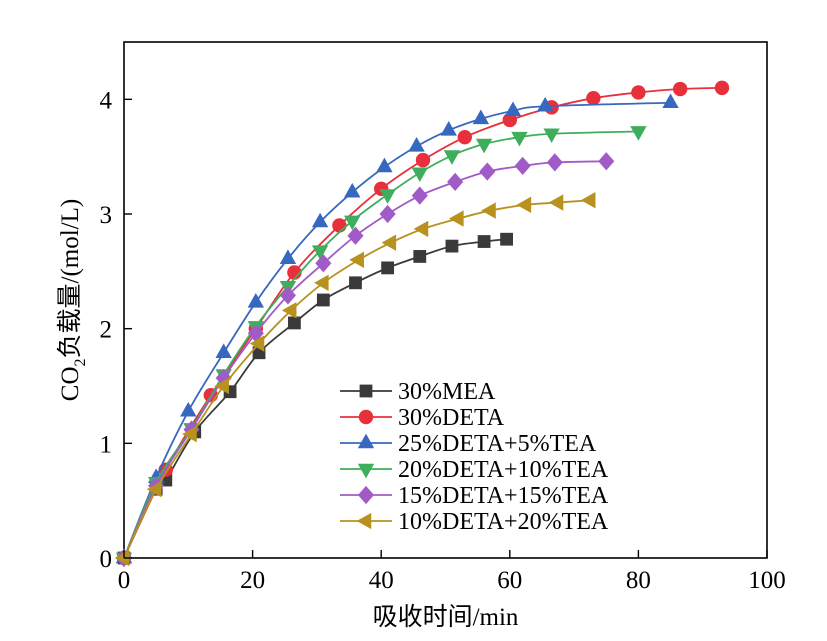 The height and width of the screenshot is (641, 827). Describe the element at coordinates (503, 470) in the screenshot. I see `legend-label: 20%DETA+10%TEA` at that location.